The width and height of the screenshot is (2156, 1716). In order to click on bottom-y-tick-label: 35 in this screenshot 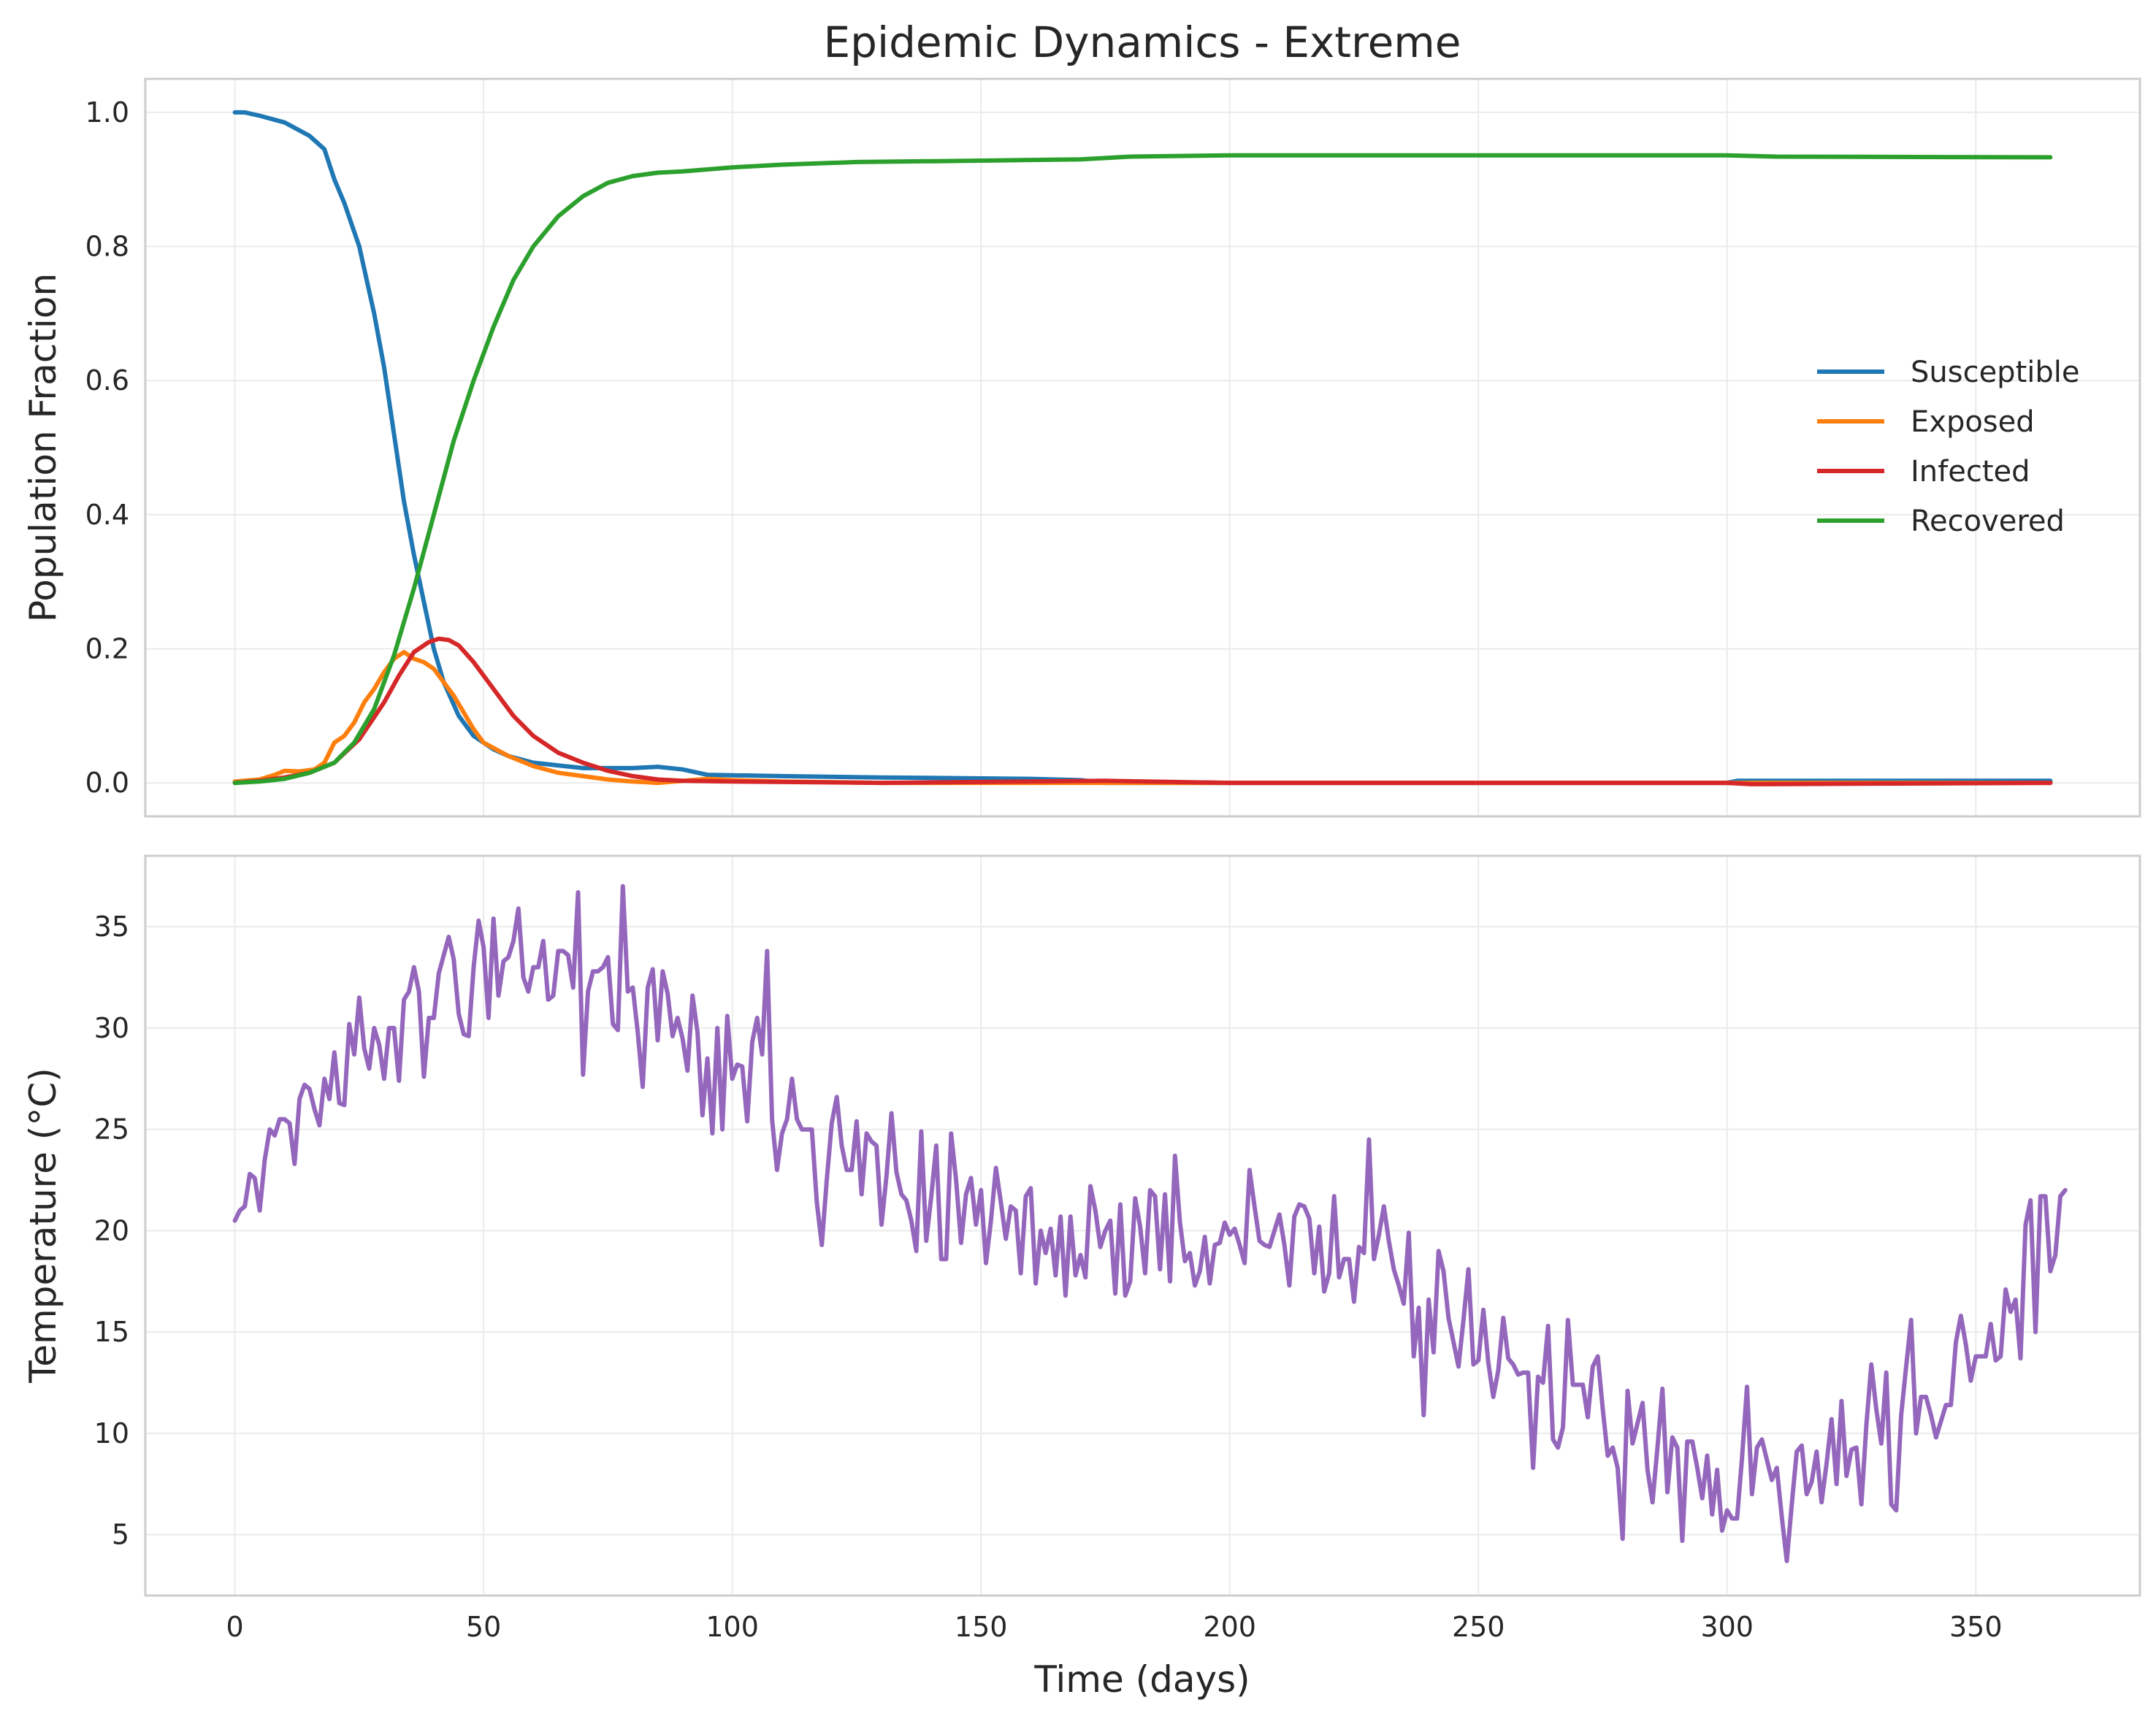, I will do `click(112, 927)`.